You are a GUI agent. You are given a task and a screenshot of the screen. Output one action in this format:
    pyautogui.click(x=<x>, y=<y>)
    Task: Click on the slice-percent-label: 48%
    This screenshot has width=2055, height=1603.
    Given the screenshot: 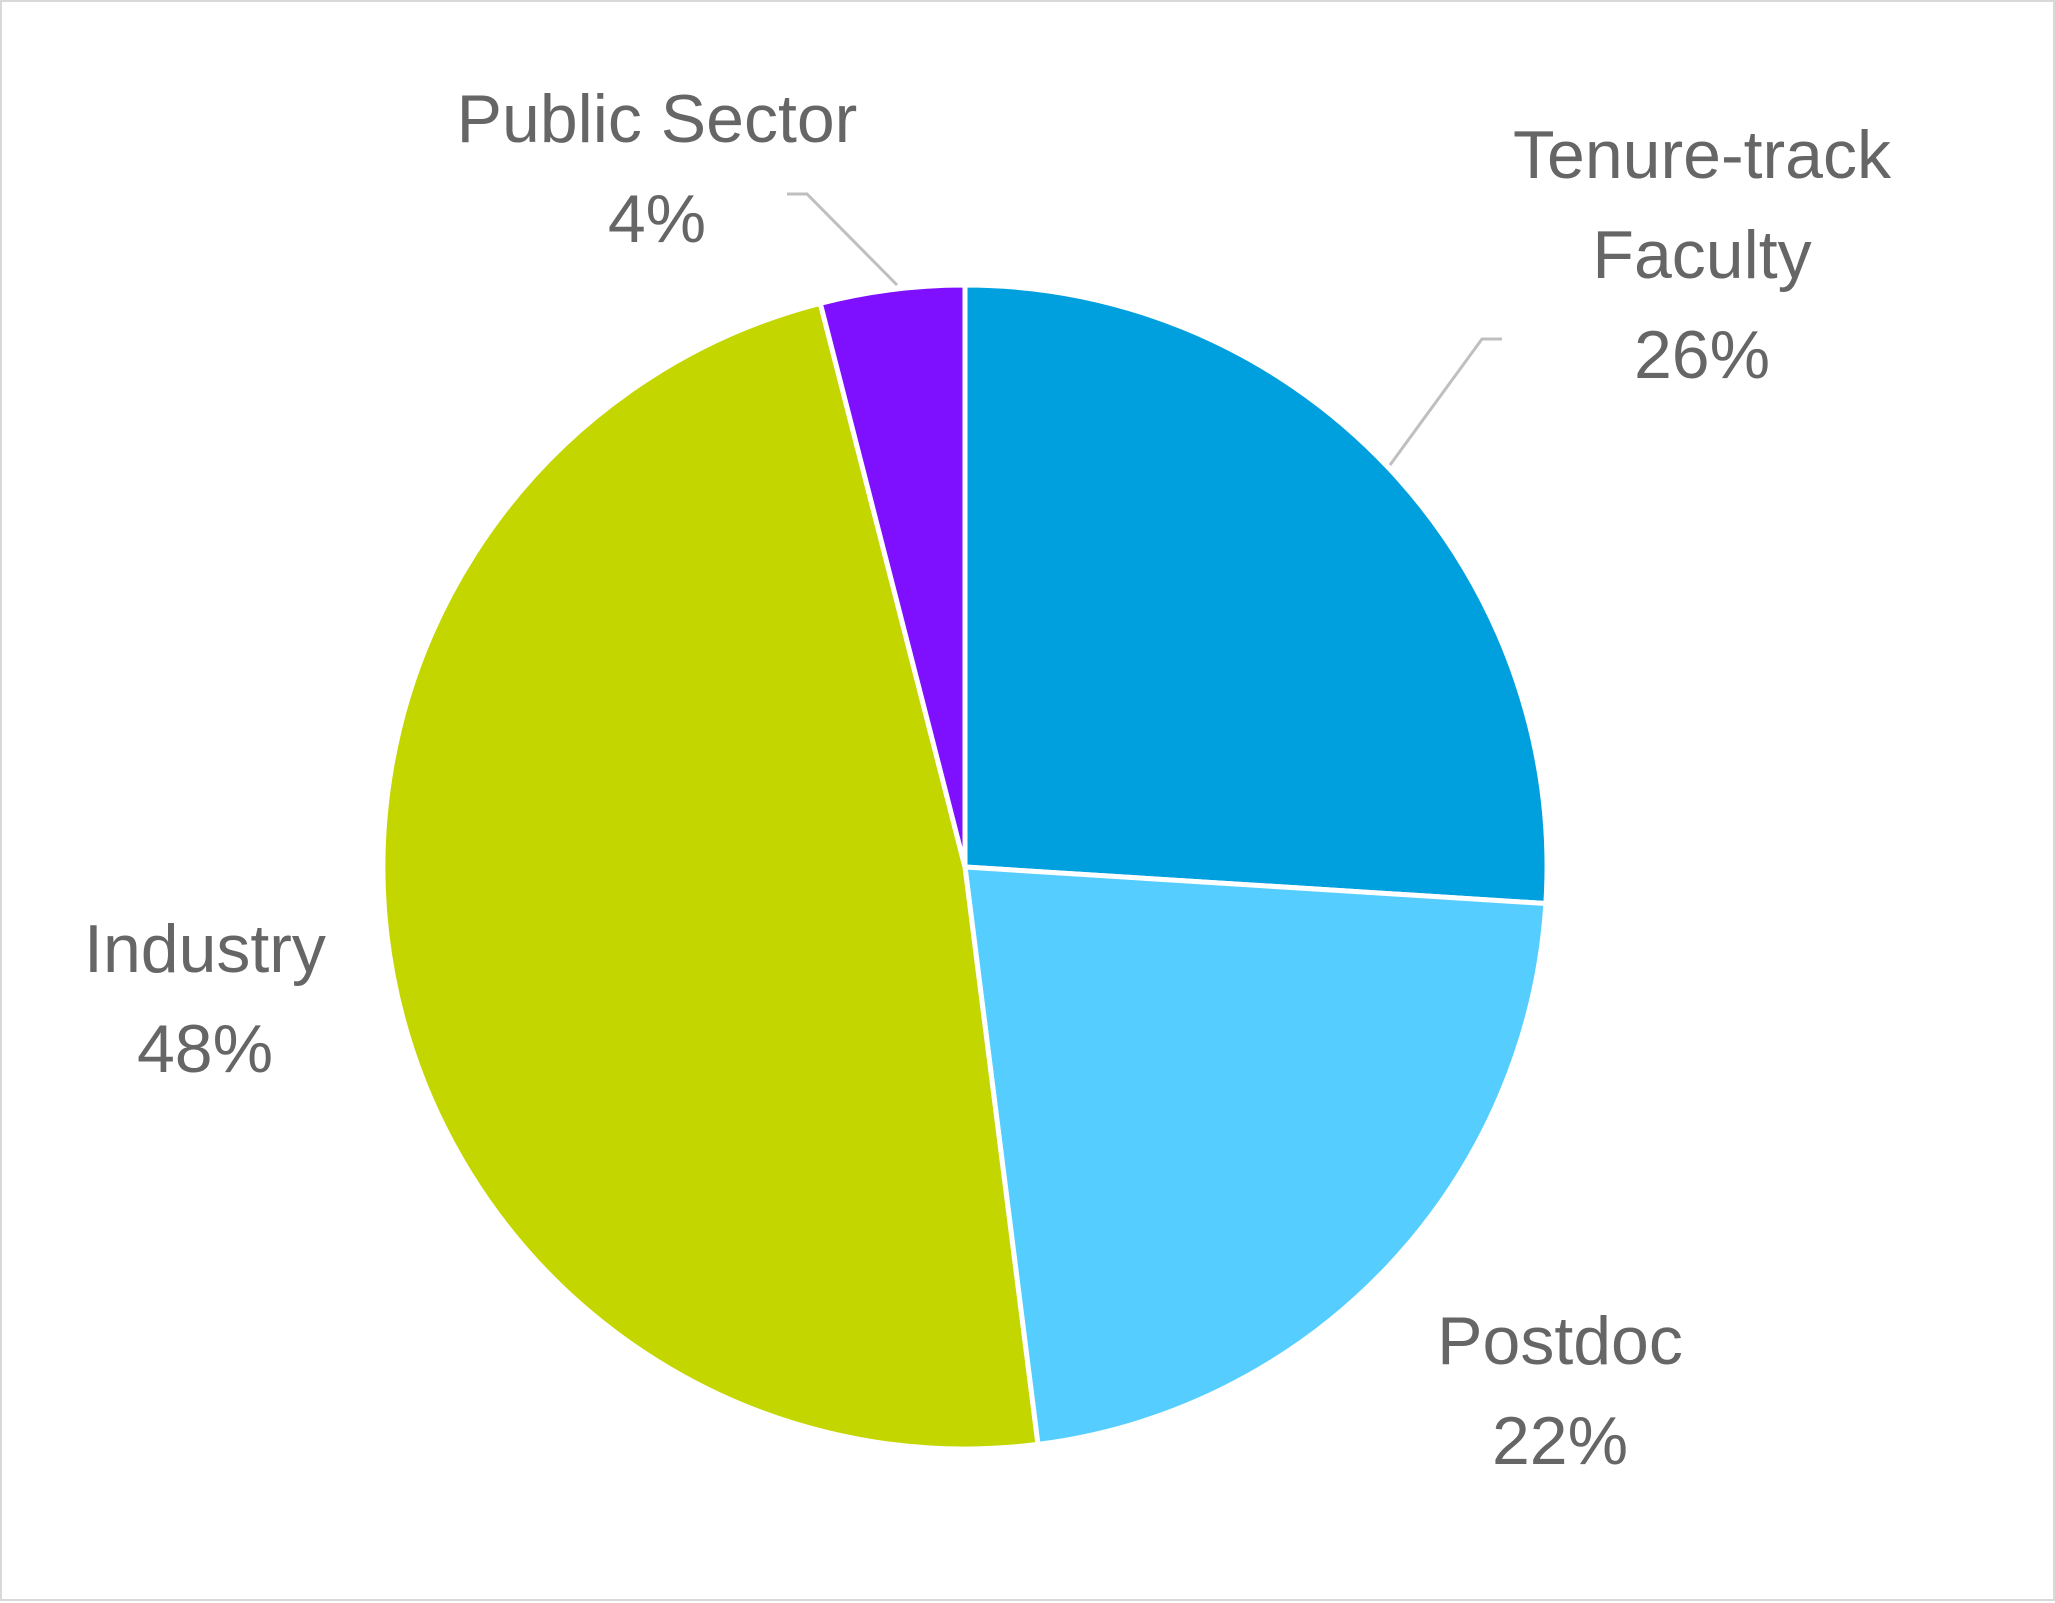 What is the action you would take?
    pyautogui.click(x=205, y=1049)
    